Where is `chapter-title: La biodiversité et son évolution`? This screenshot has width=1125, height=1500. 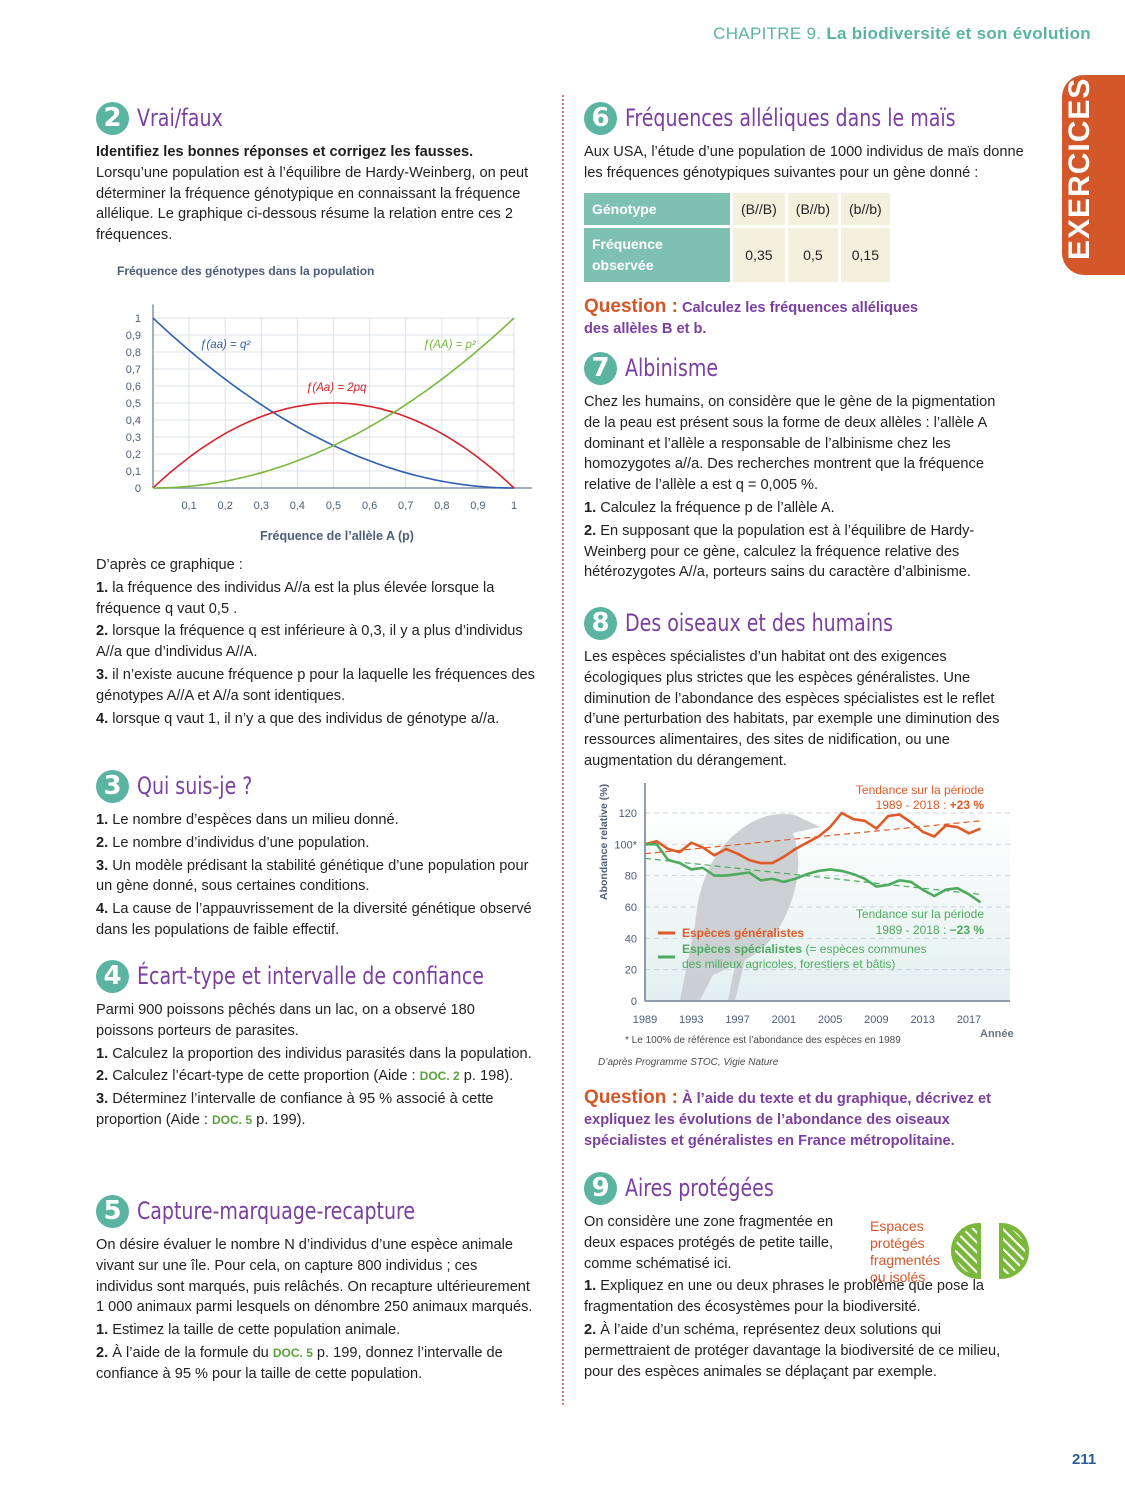
chapter-title: La biodiversité et son évolution is located at coordinates (958, 33).